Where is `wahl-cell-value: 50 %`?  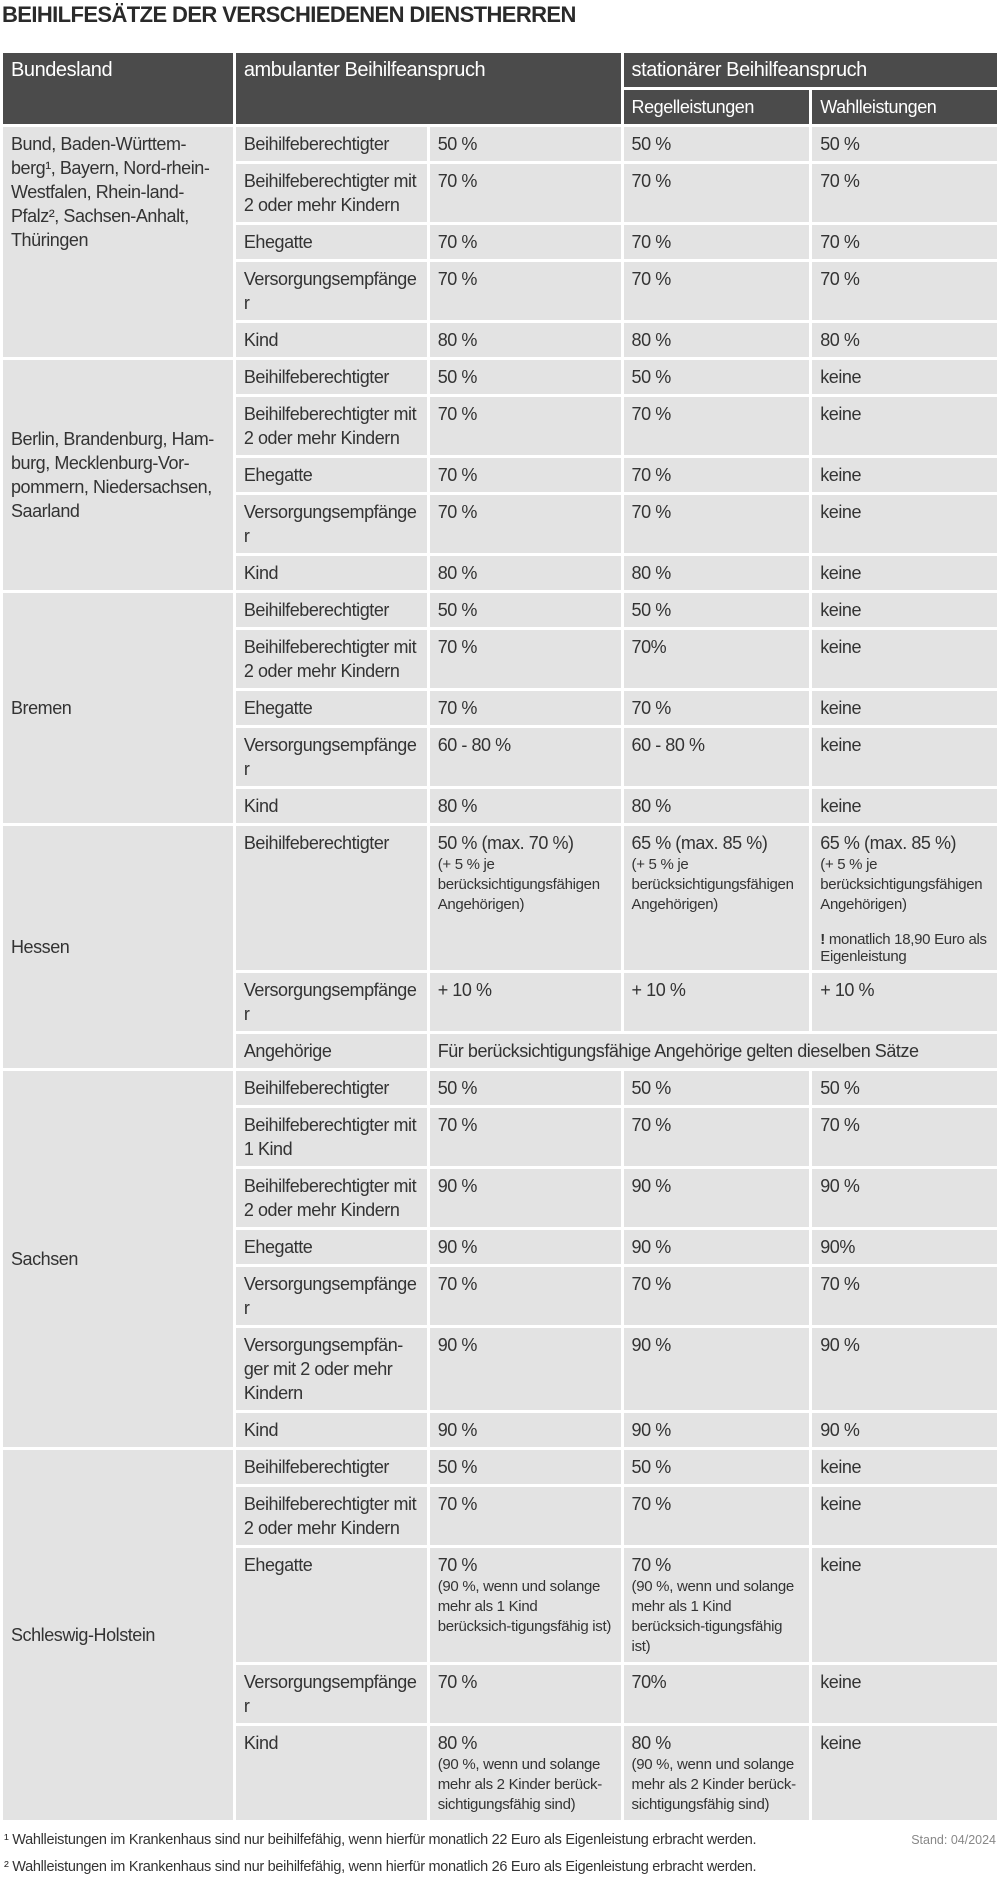
wahl-cell-value: 50 % is located at coordinates (840, 1088).